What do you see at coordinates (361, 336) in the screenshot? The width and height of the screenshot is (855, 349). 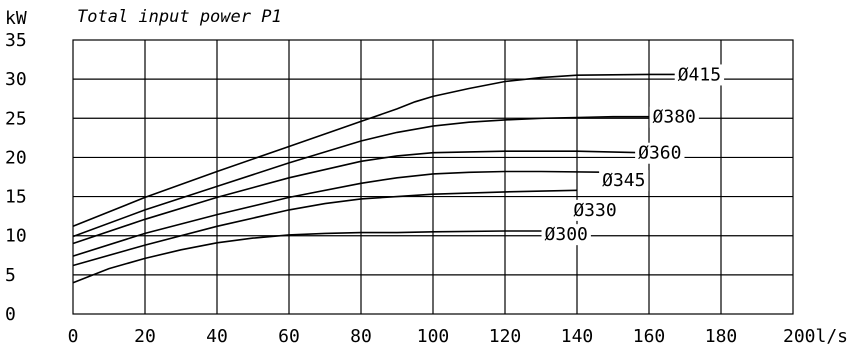 I see `x-tick-label: 80` at bounding box center [361, 336].